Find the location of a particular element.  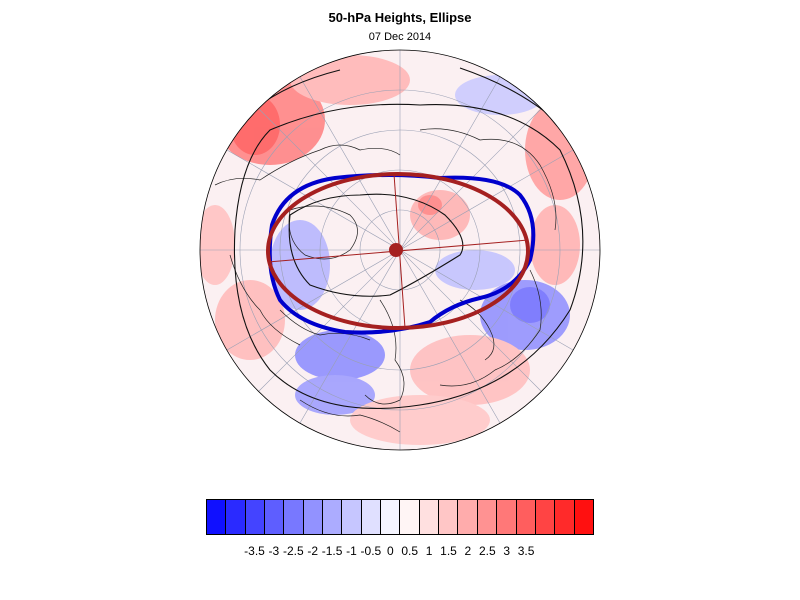

colorbar-tick-label: 3.5 is located at coordinates (526, 551).